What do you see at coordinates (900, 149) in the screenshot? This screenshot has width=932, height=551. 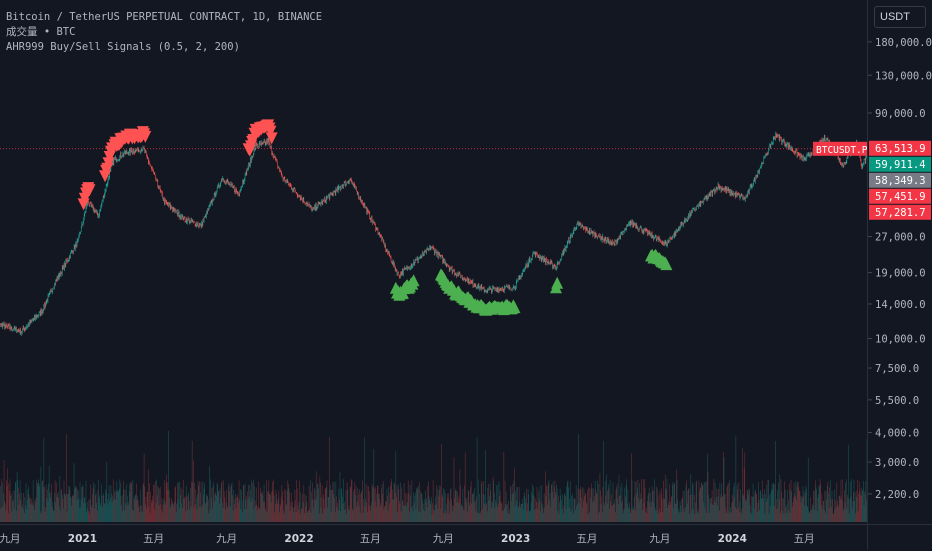 I see `price-tag-label: 63,513.9` at bounding box center [900, 149].